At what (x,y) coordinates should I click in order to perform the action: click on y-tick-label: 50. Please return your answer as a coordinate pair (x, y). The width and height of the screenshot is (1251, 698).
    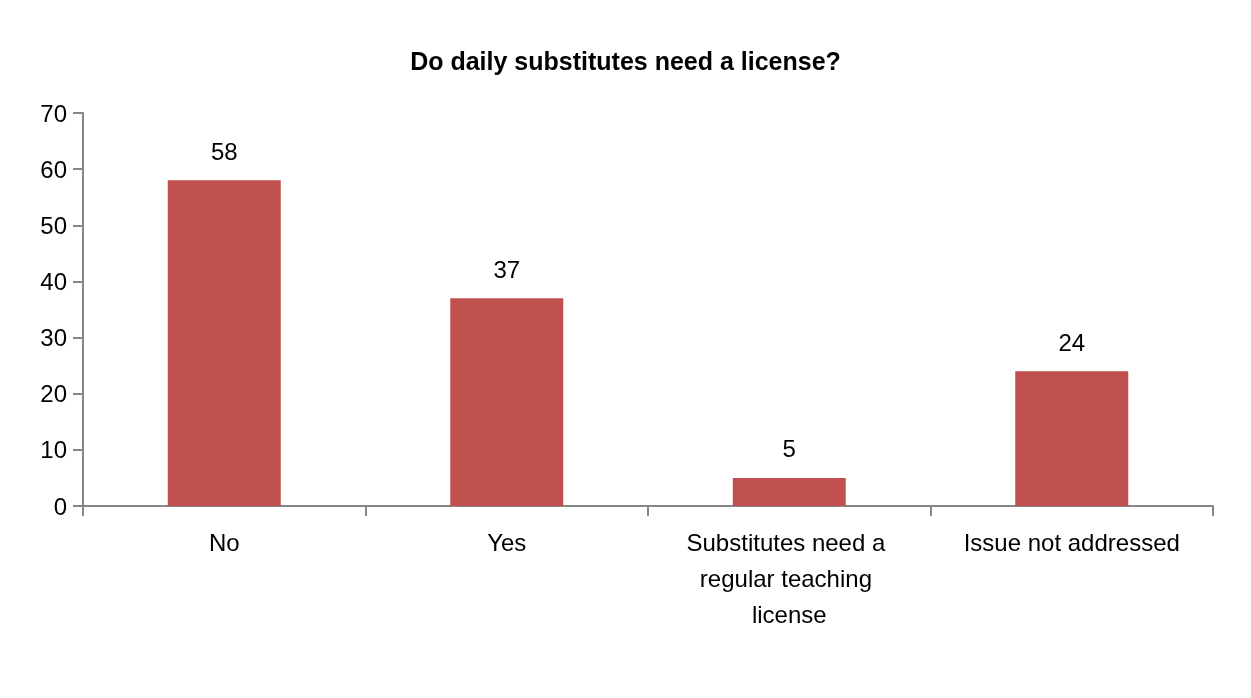
    Looking at the image, I should click on (53, 225).